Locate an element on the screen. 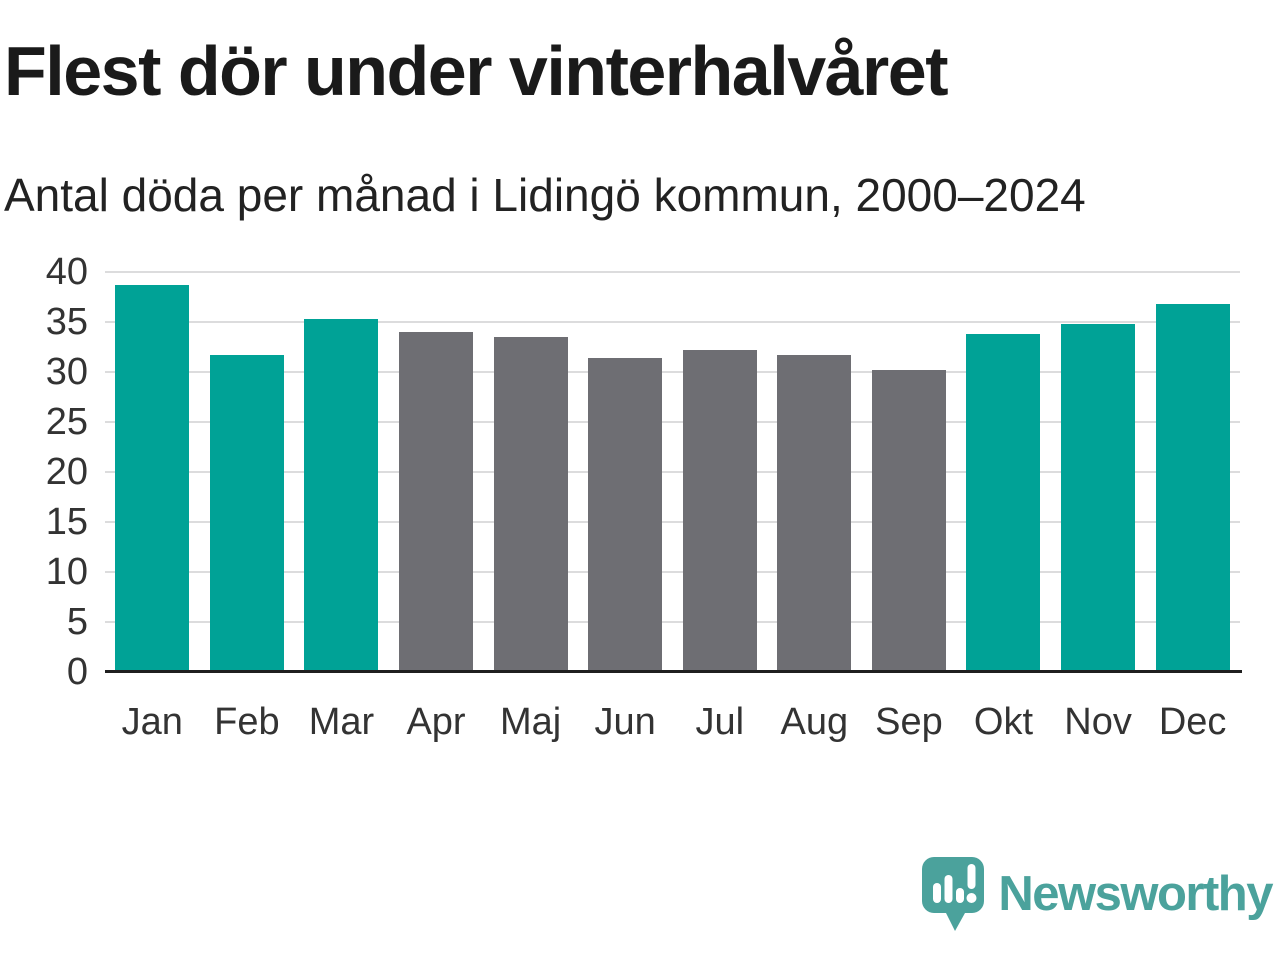 This screenshot has height=960, width=1280. bar-slot-jan is located at coordinates (152, 472).